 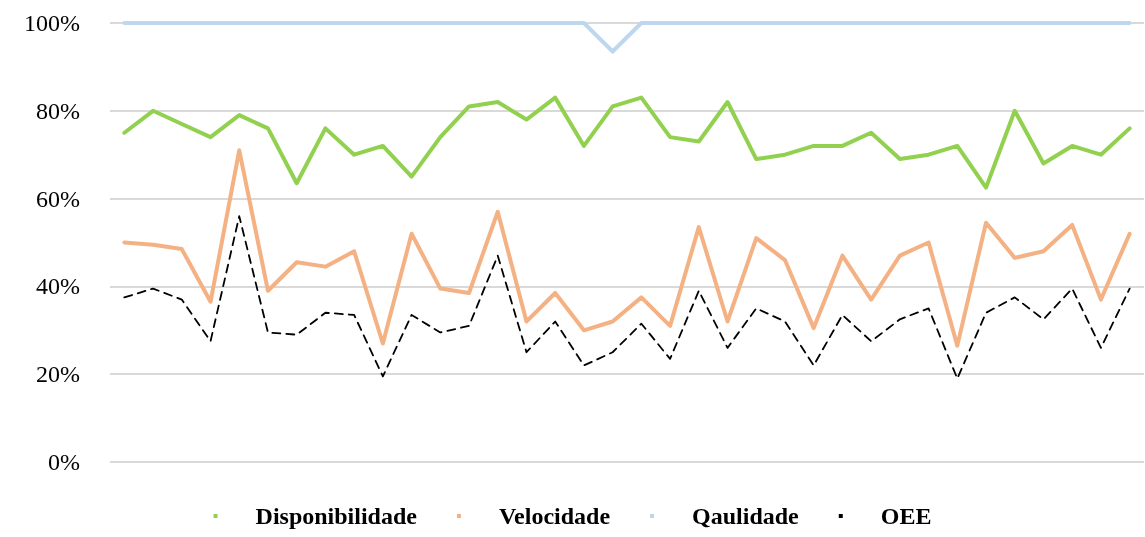 What do you see at coordinates (58, 286) in the screenshot?
I see `y-tick-label: 40%` at bounding box center [58, 286].